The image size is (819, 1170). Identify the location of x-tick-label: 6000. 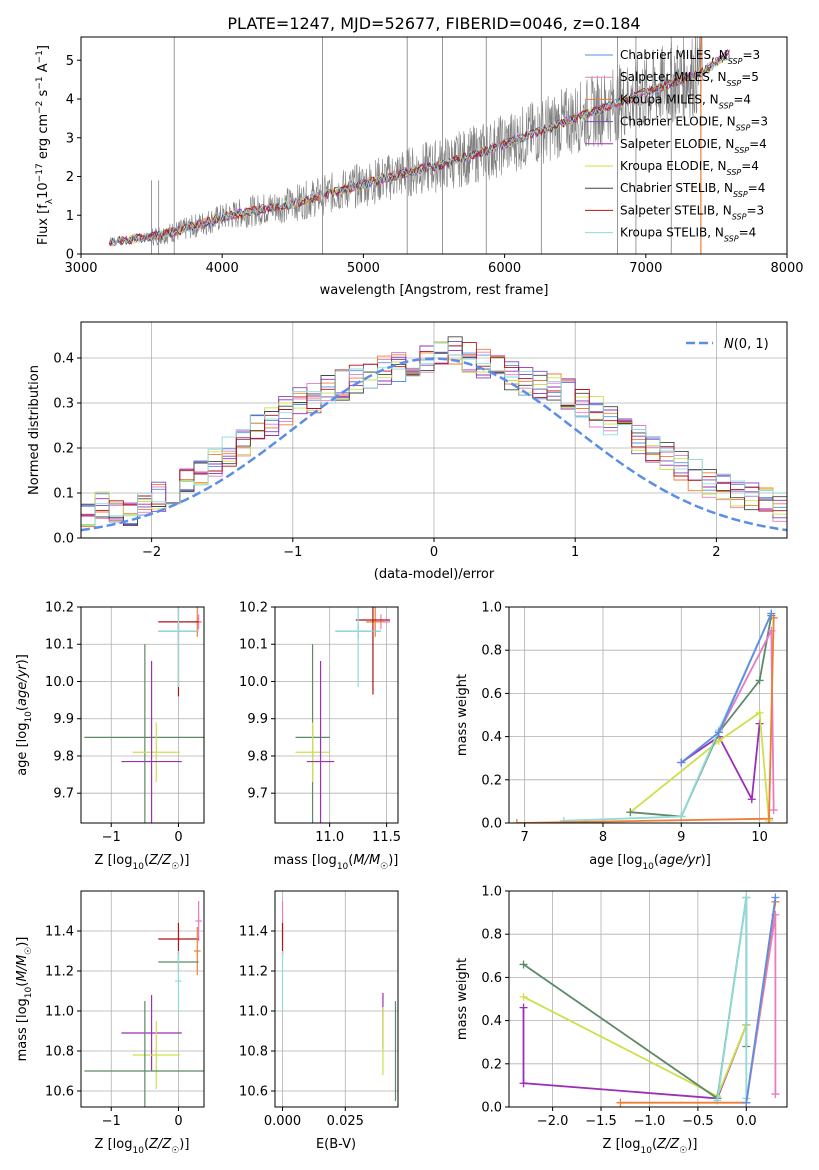
(504, 268).